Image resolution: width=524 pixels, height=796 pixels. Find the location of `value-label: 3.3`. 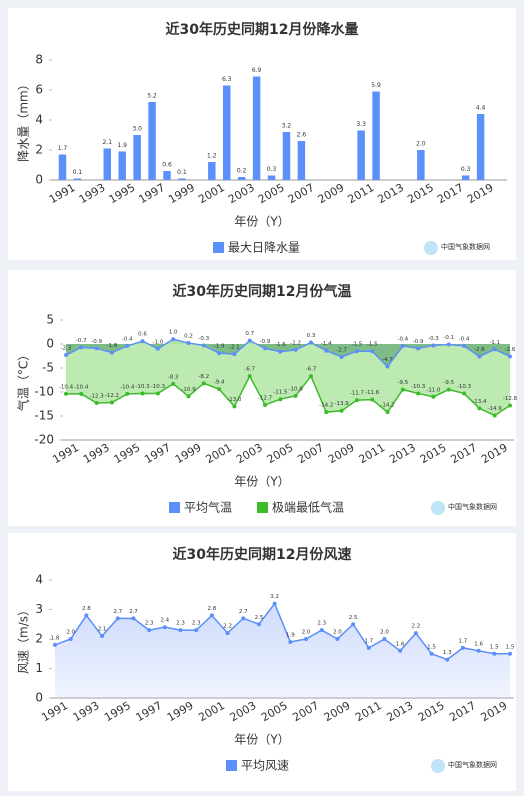

value-label: 3.3 is located at coordinates (361, 124).